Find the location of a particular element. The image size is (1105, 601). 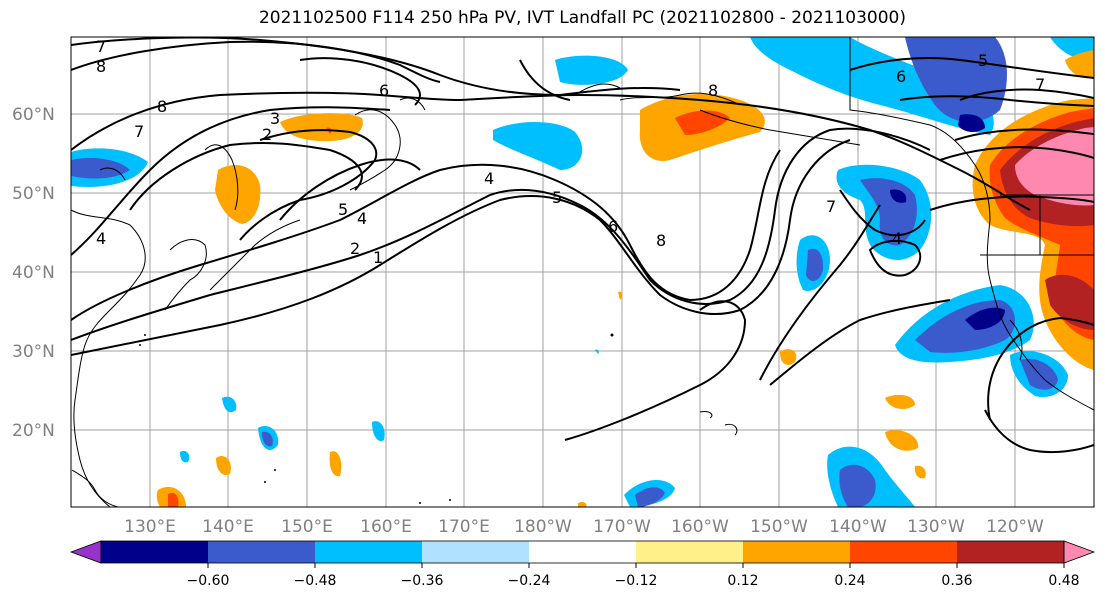

lat-label: 40°N is located at coordinates (33, 273).